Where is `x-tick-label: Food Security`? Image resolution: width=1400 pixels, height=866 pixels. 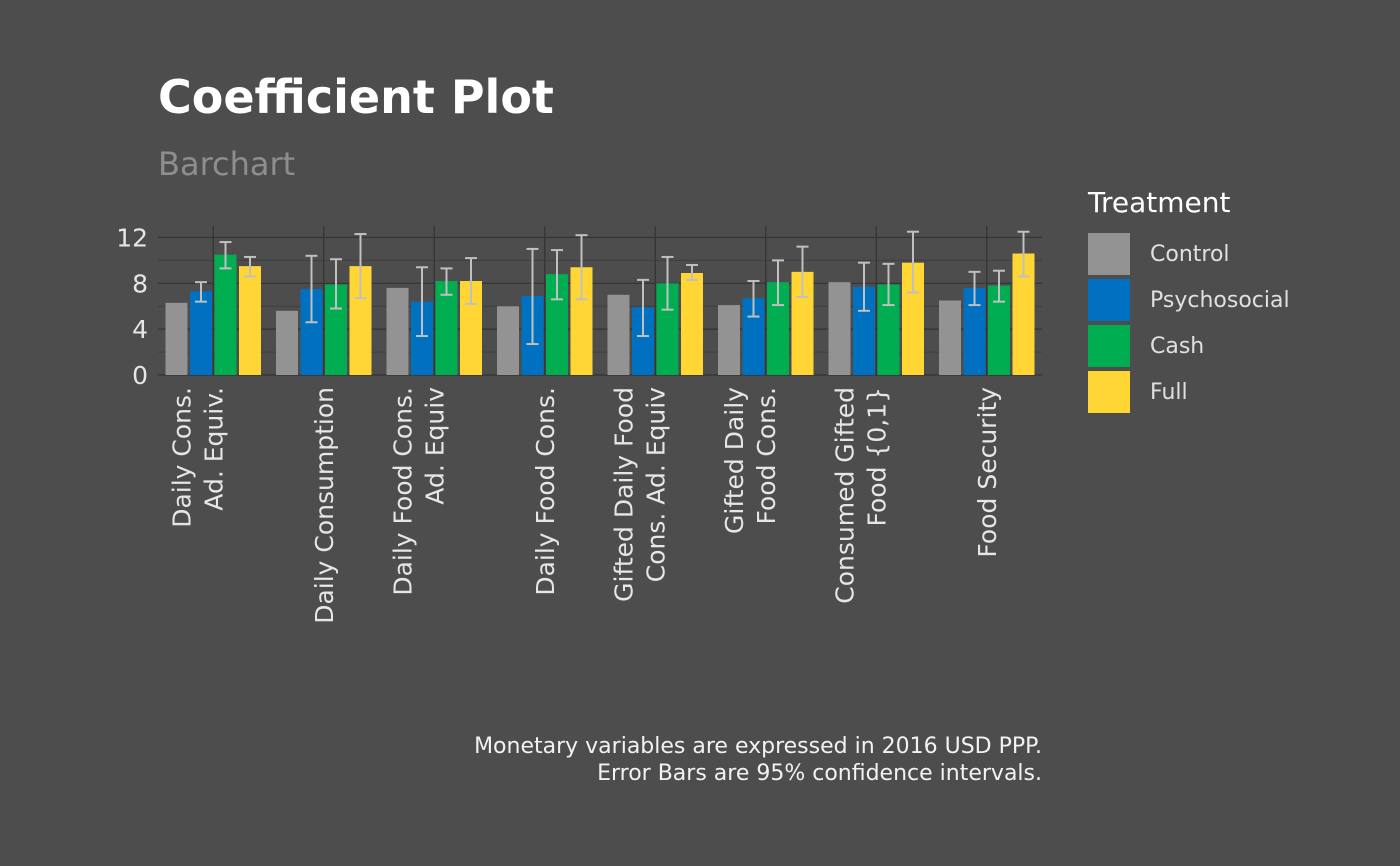 x-tick-label: Food Security is located at coordinates (987, 472).